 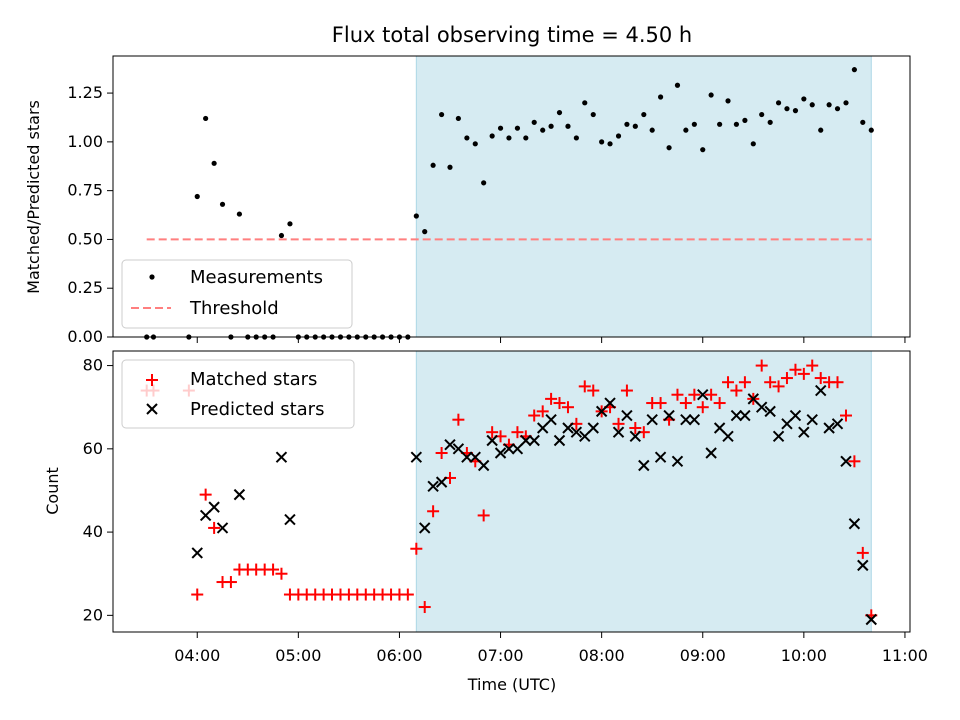 What do you see at coordinates (152, 277) in the screenshot?
I see `legend-measurements-marker` at bounding box center [152, 277].